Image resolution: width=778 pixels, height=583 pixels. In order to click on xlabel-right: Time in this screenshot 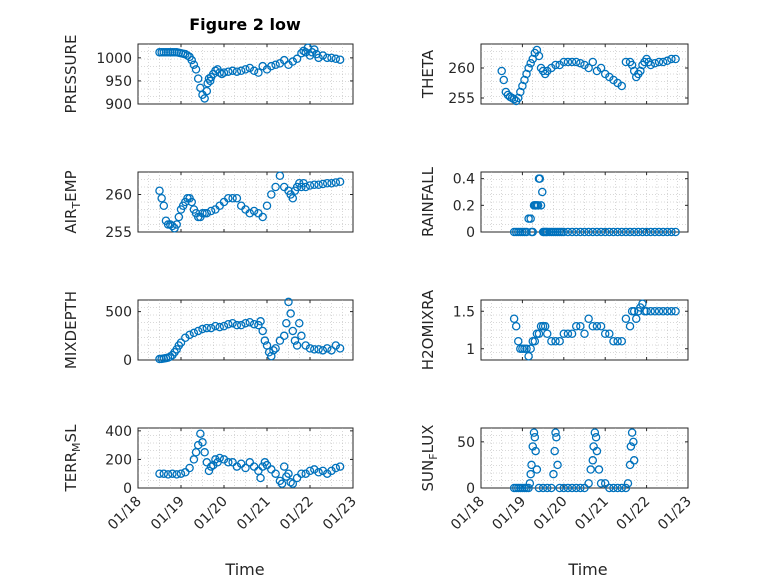, I will do `click(587, 569)`.